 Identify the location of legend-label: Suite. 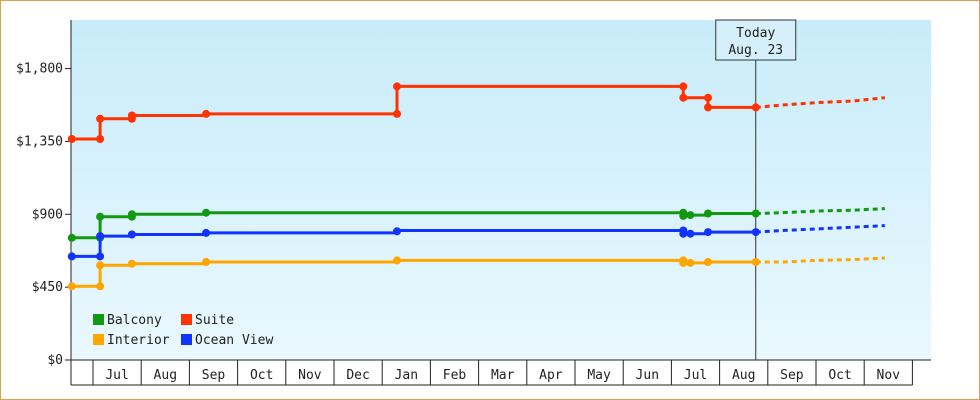
(214, 320).